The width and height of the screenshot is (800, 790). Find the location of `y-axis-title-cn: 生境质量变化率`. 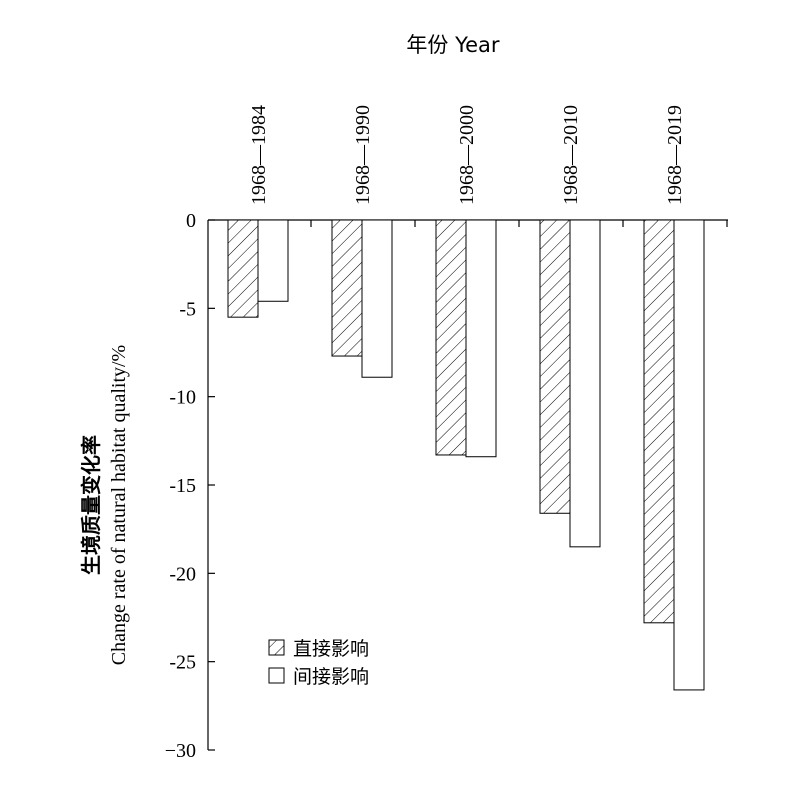

y-axis-title-cn: 生境质量变化率 is located at coordinates (91, 505).